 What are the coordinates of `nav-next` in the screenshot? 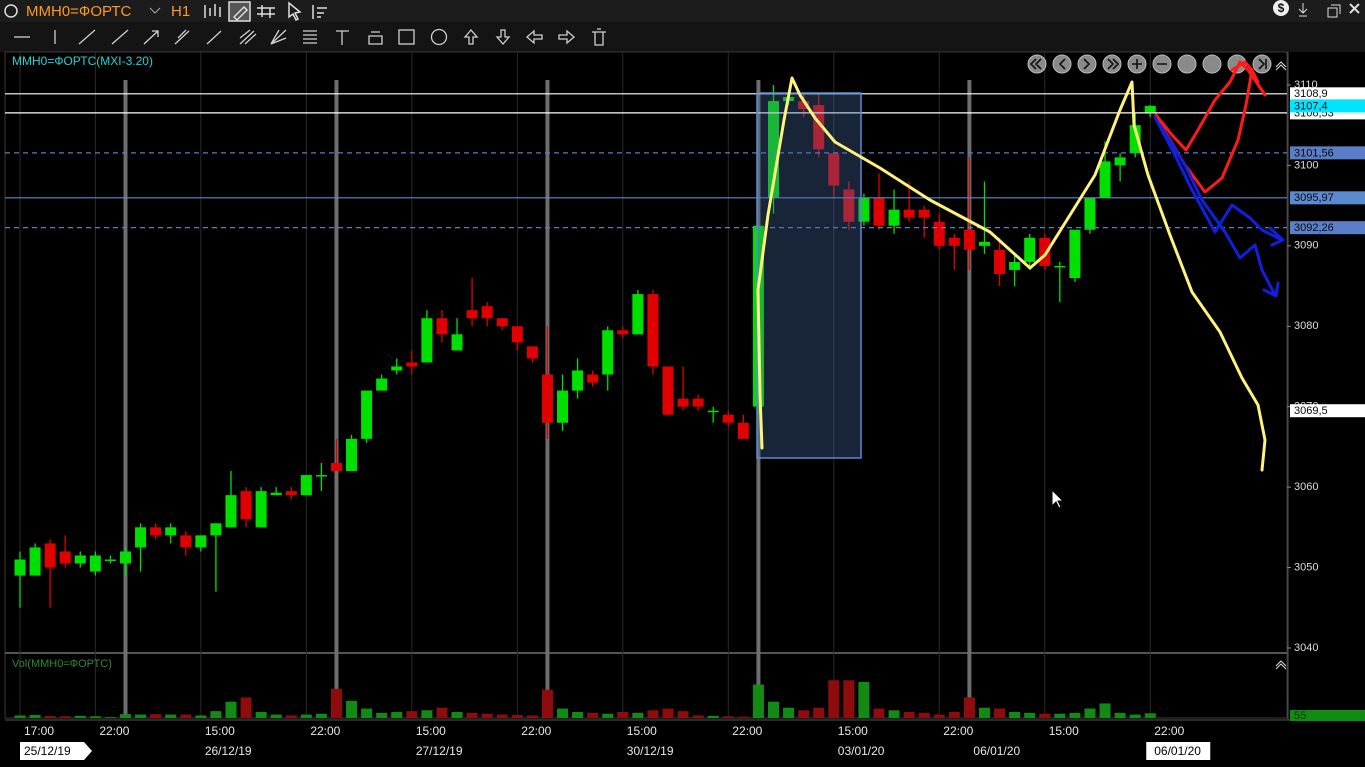 It's located at (1087, 64).